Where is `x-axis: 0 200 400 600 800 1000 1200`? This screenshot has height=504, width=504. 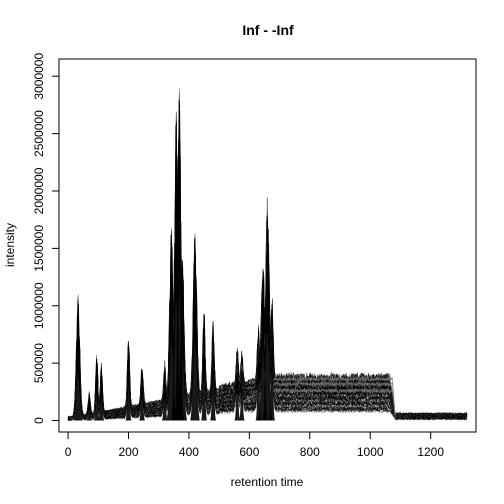 x-axis: 0 200 400 600 800 1000 1200 is located at coordinates (254, 445).